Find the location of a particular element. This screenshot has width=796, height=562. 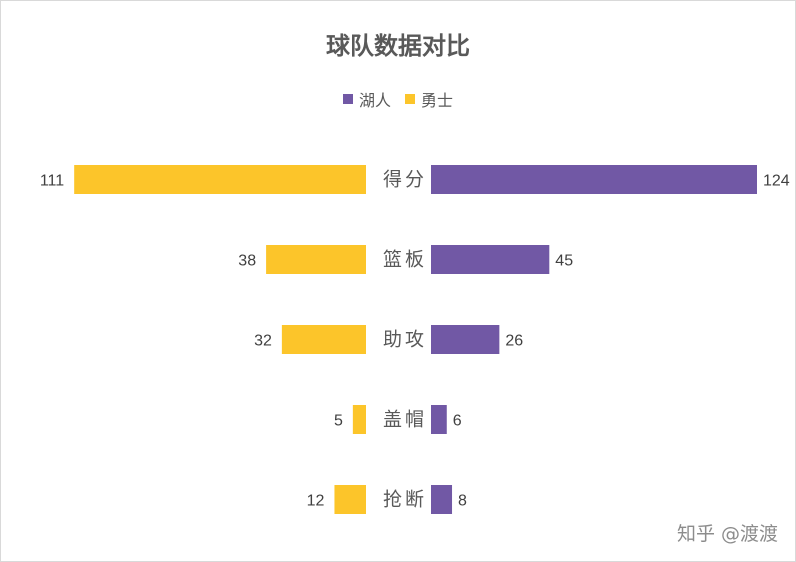

value-label-warriors-4: 12 is located at coordinates (316, 501).